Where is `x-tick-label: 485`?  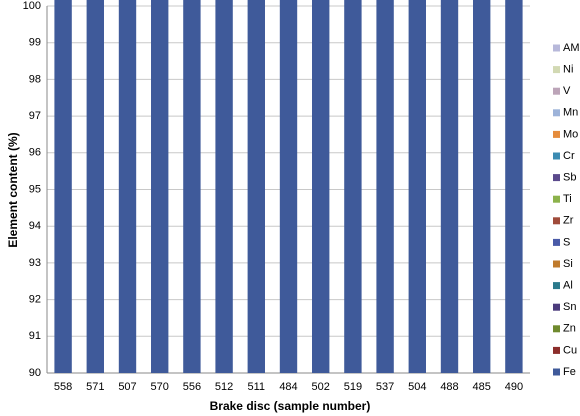 x-tick-label: 485 is located at coordinates (482, 387).